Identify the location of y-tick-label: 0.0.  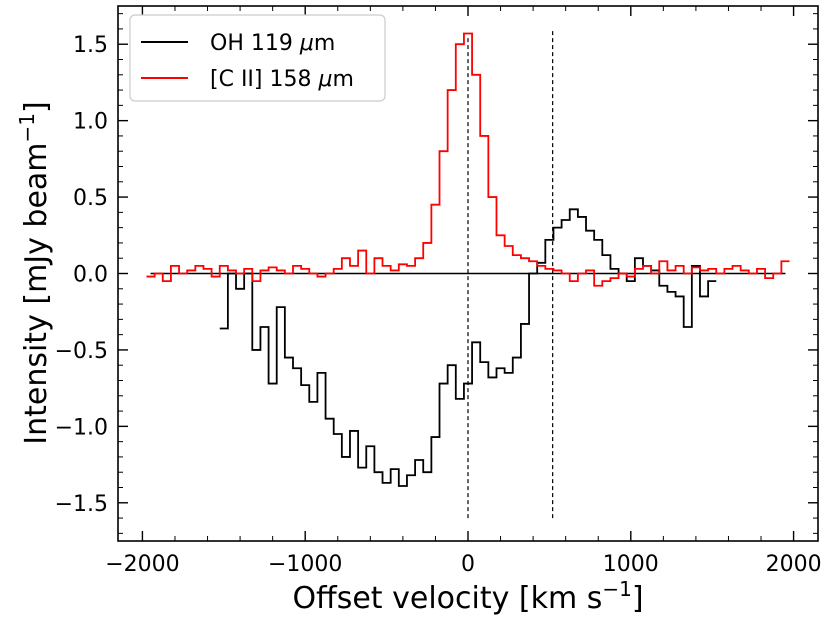
(90, 275).